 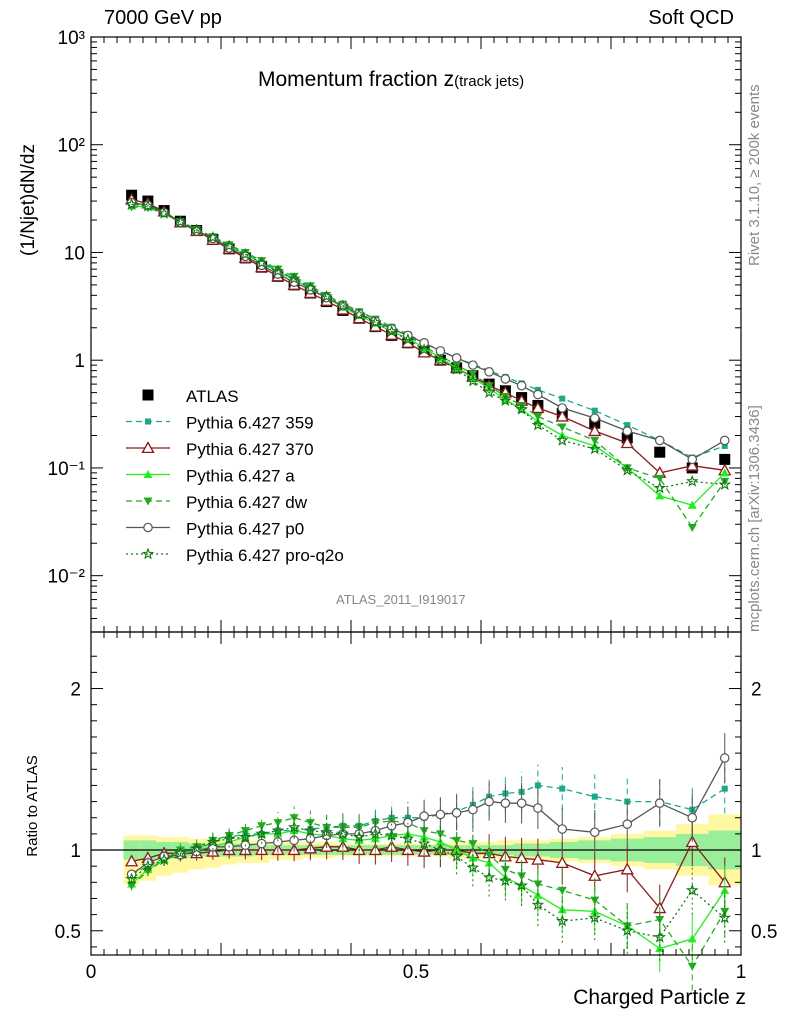 I want to click on main-point-atlas, so click(x=595, y=423).